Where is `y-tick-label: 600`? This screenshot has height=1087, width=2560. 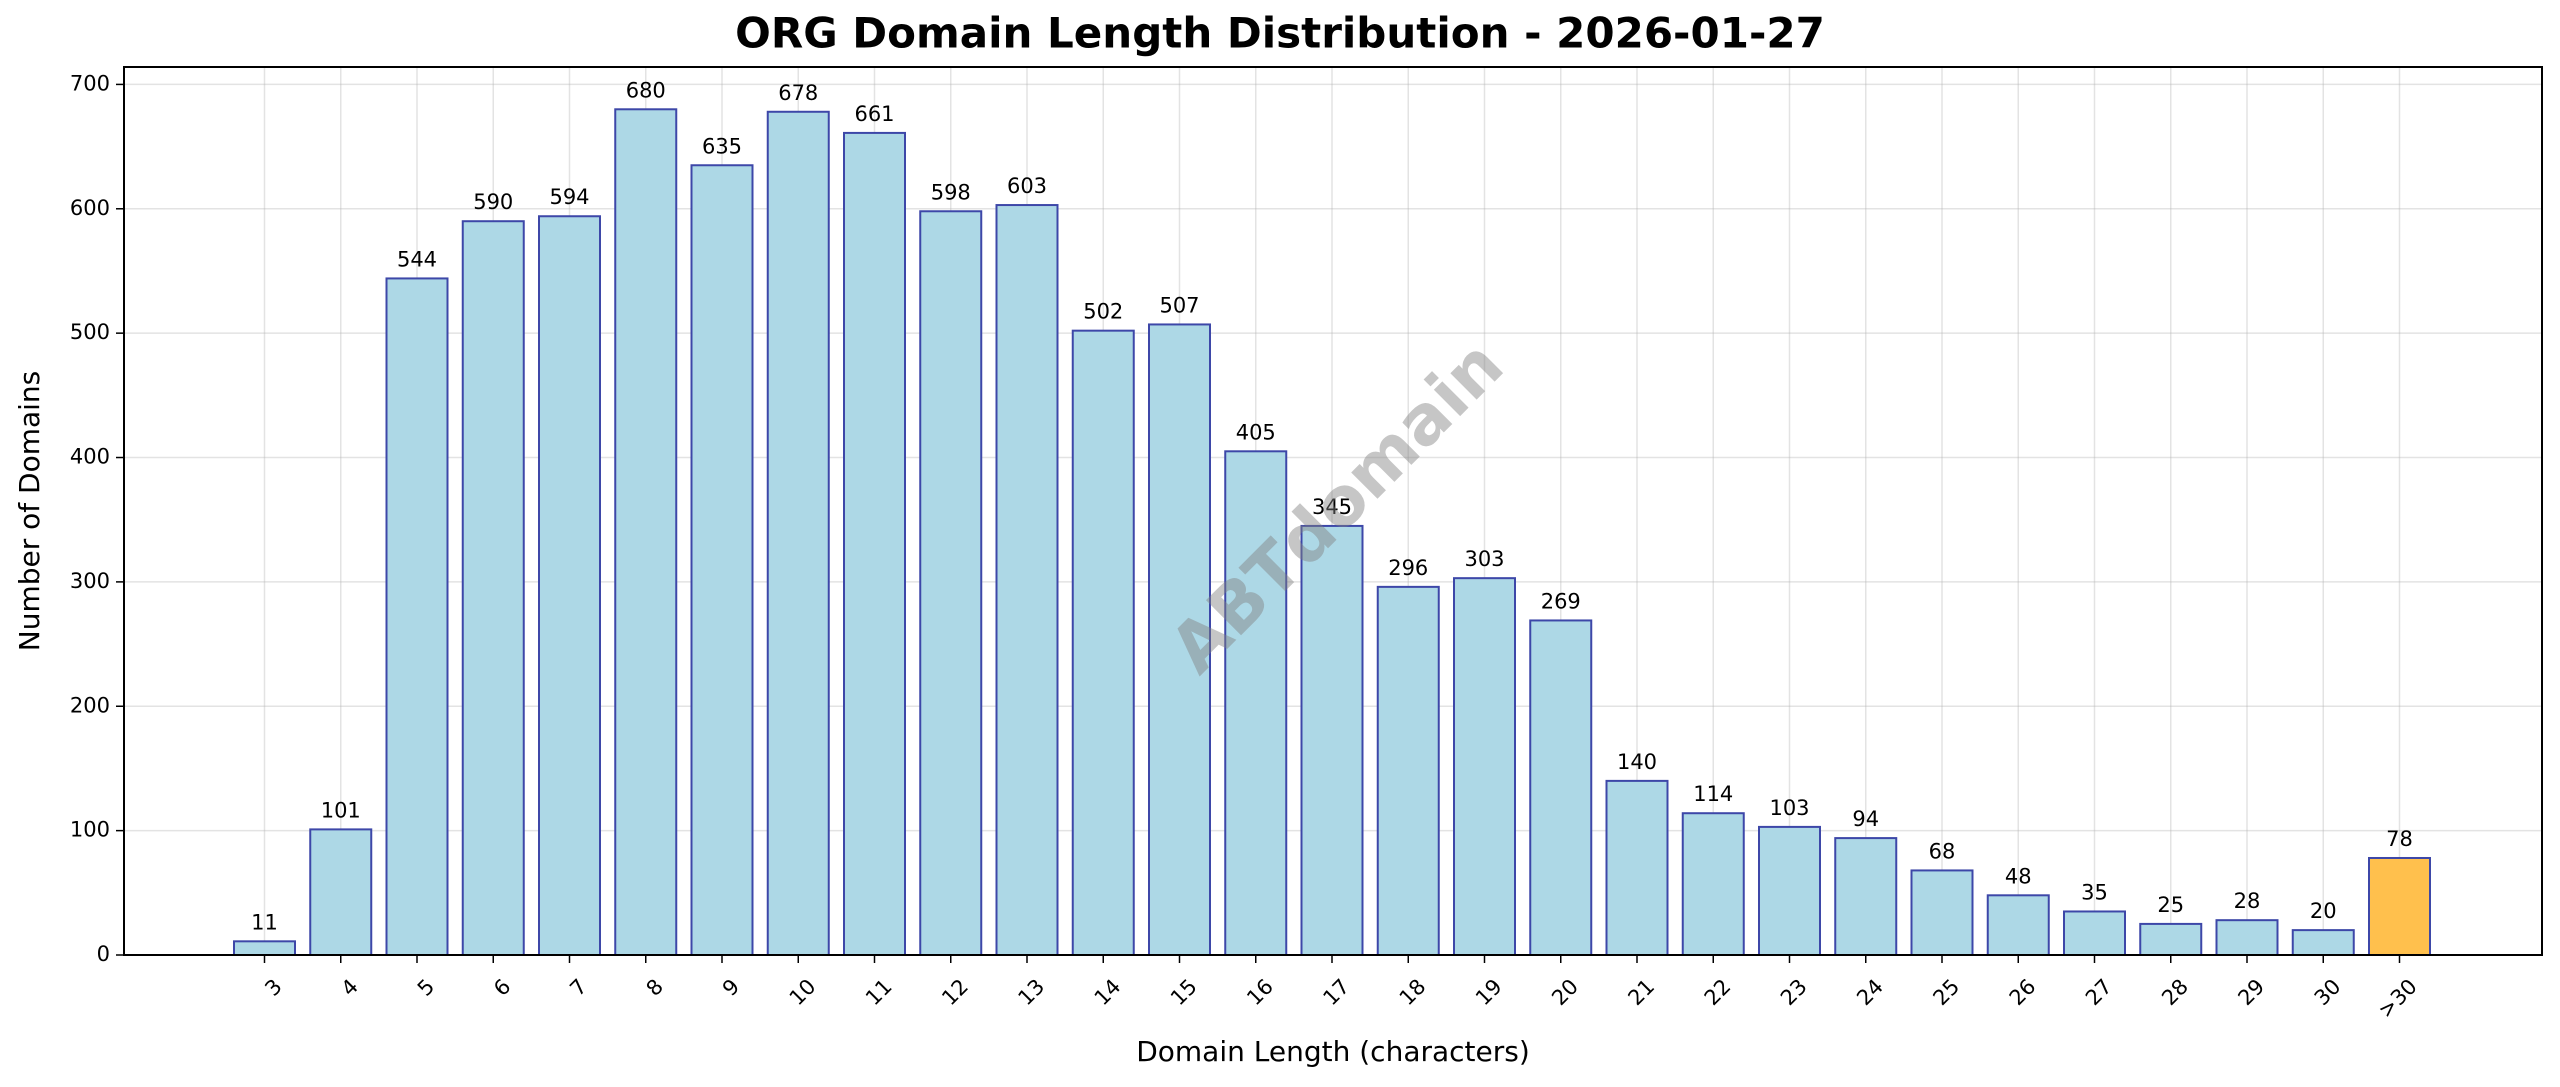
y-tick-label: 600 is located at coordinates (90, 208).